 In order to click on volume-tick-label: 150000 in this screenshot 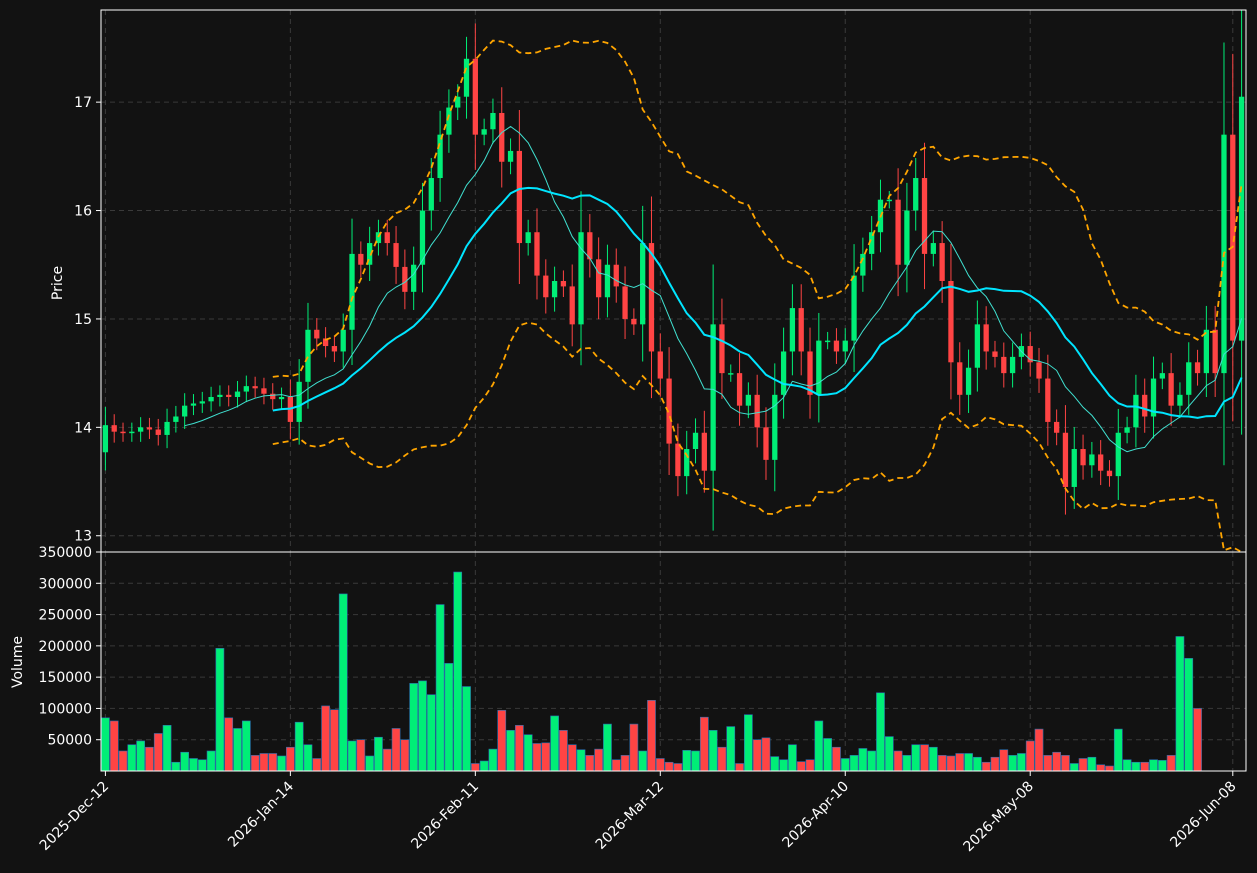, I will do `click(65, 678)`.